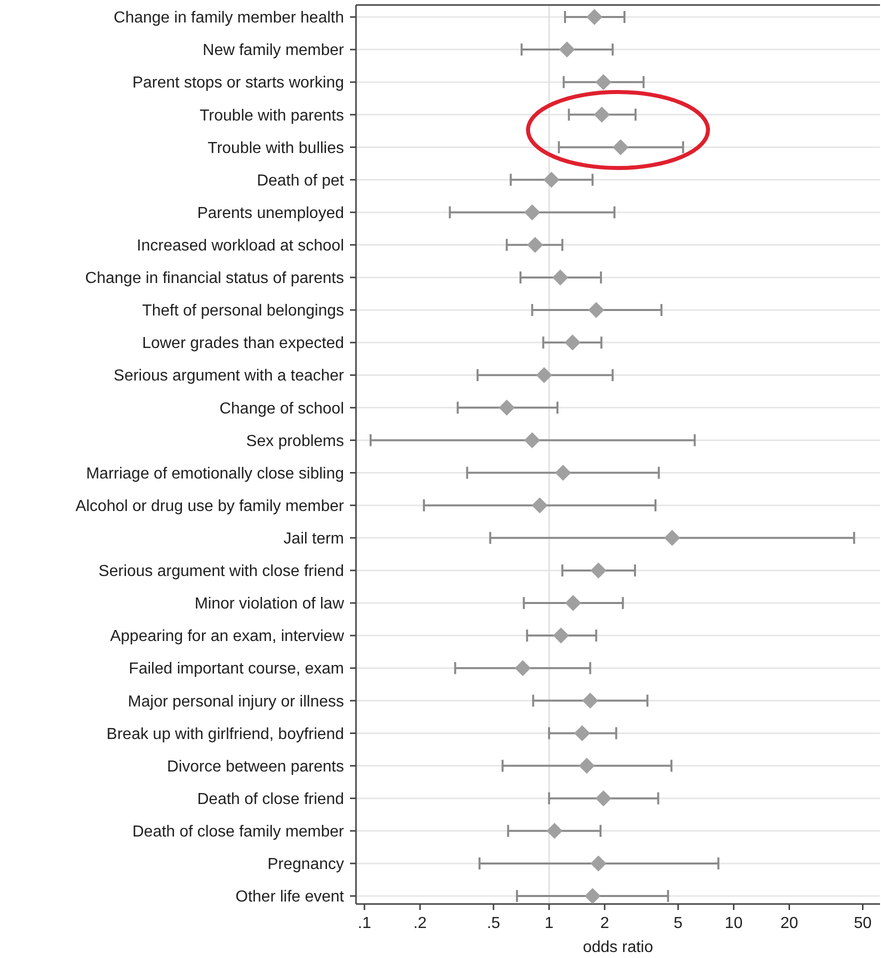 The image size is (881, 958). What do you see at coordinates (269, 604) in the screenshot?
I see `y-tick-label: Minor violation of law` at bounding box center [269, 604].